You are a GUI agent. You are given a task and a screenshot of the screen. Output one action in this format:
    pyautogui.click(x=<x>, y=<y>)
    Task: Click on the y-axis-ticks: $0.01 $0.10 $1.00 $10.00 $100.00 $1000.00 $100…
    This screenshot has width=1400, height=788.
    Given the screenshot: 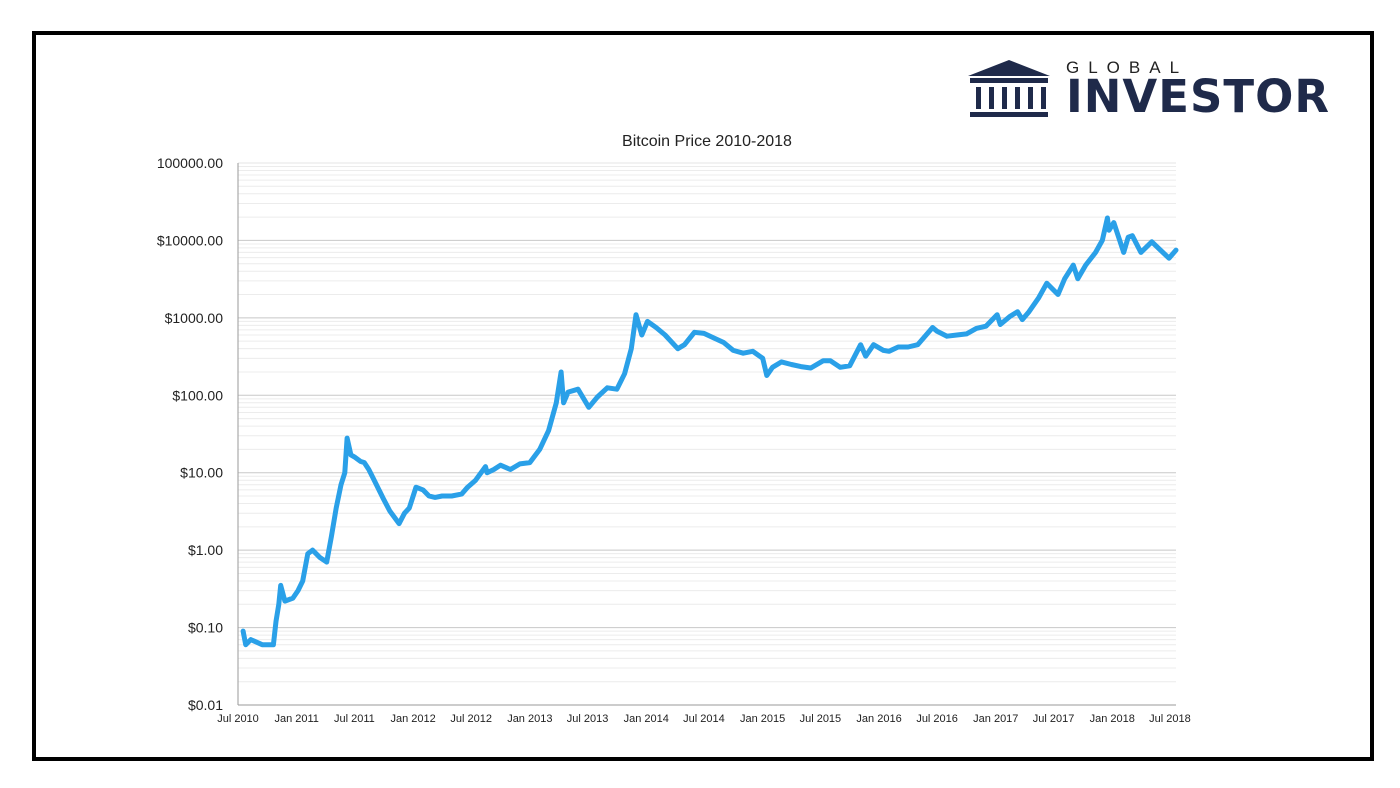 What is the action you would take?
    pyautogui.click(x=190, y=434)
    